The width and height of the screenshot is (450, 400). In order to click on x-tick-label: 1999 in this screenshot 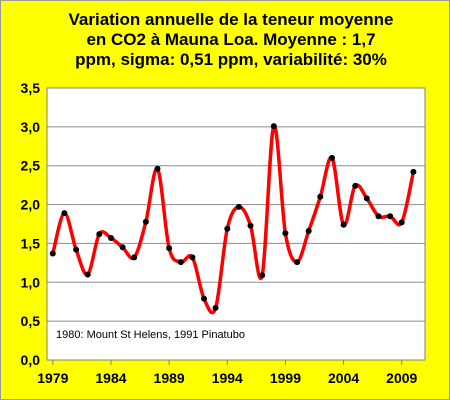, I will do `click(285, 378)`.